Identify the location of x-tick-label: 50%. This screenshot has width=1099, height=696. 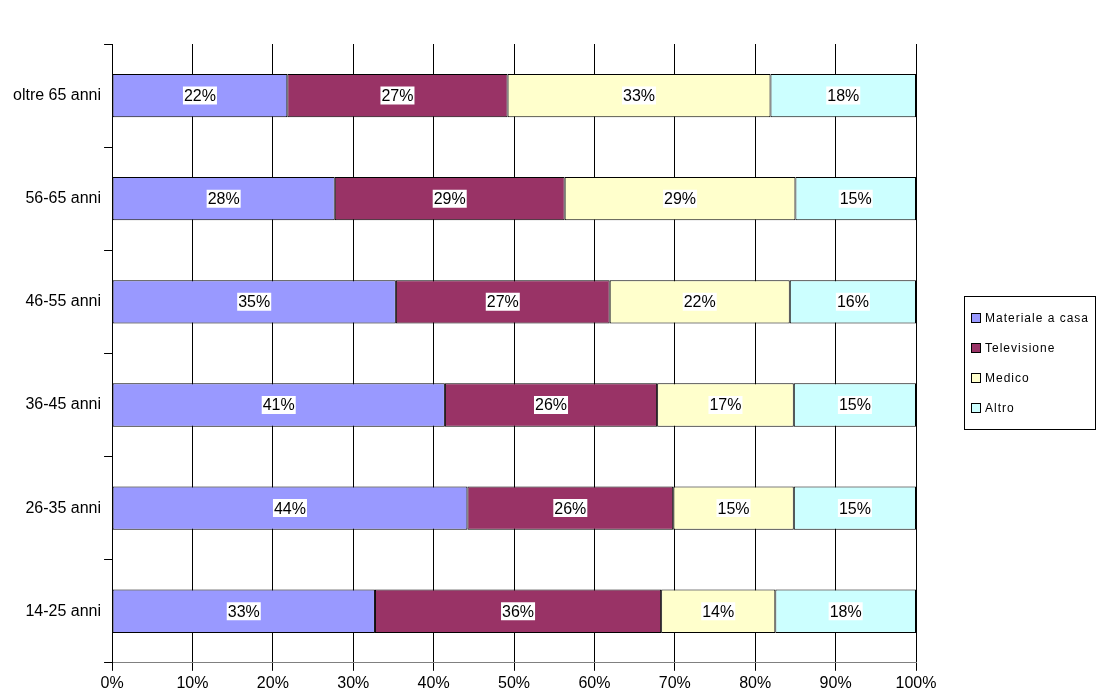
(514, 682).